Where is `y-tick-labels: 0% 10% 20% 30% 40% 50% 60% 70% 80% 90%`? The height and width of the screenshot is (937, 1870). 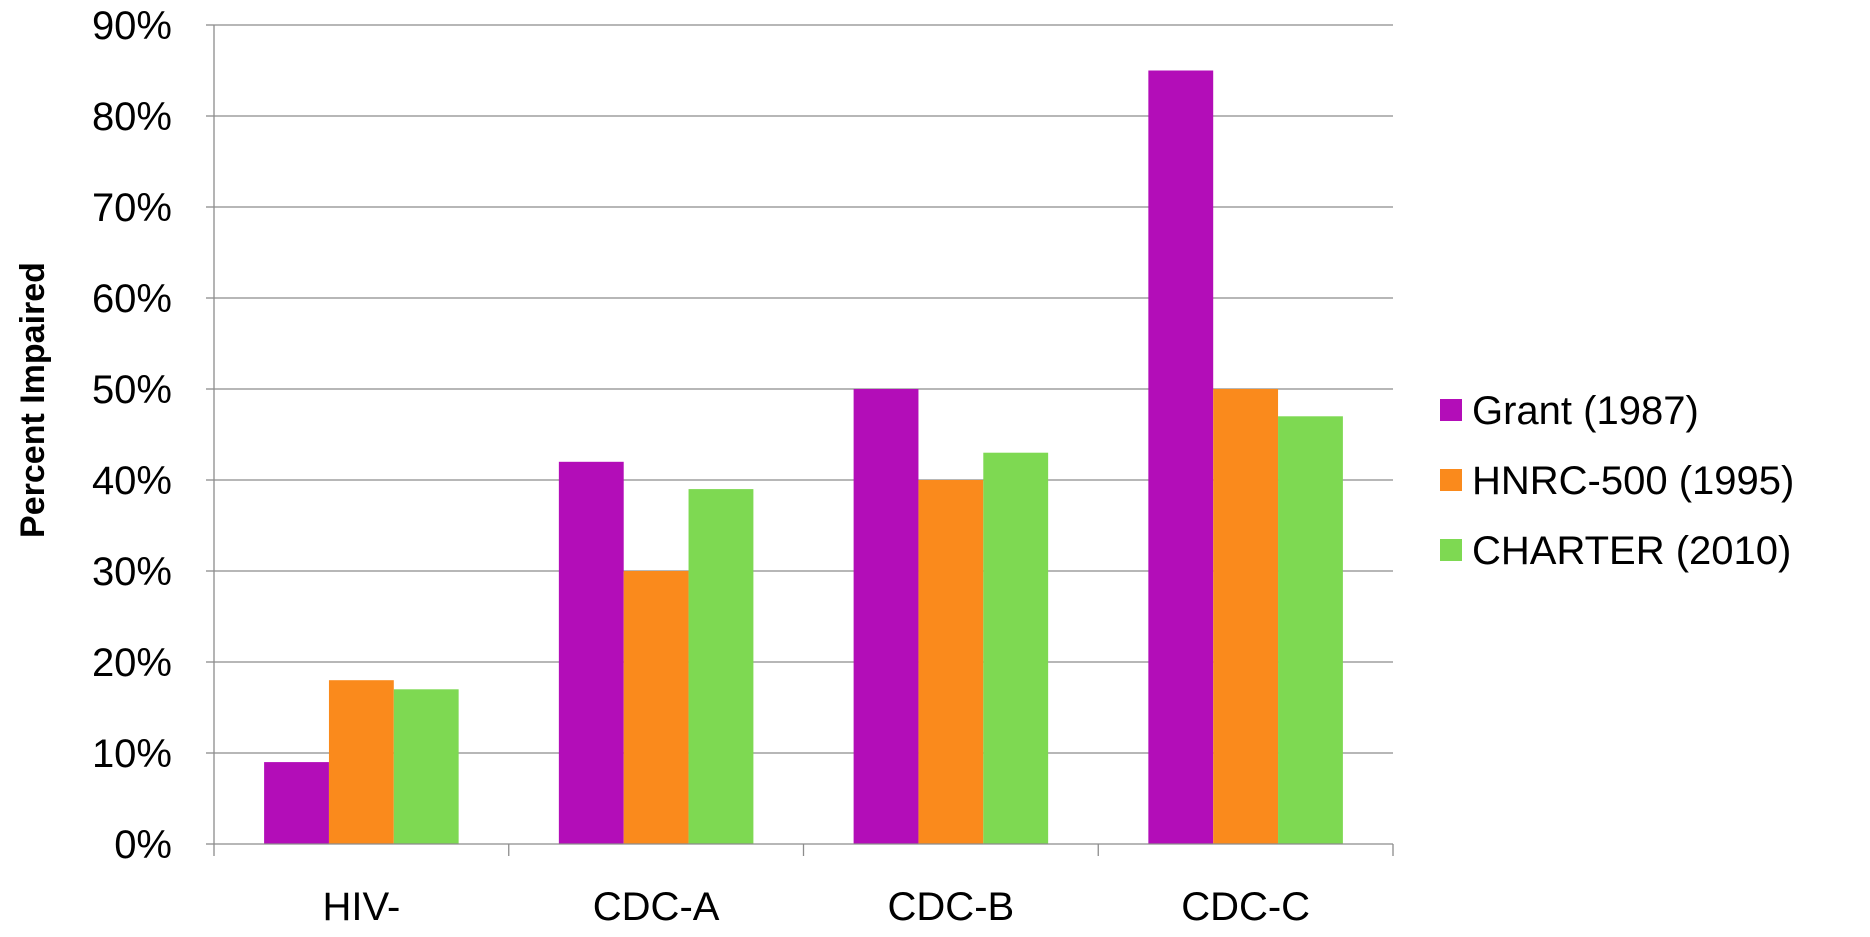
y-tick-labels: 0% 10% 20% 30% 40% 50% 60% 70% 80% 90% is located at coordinates (132, 435).